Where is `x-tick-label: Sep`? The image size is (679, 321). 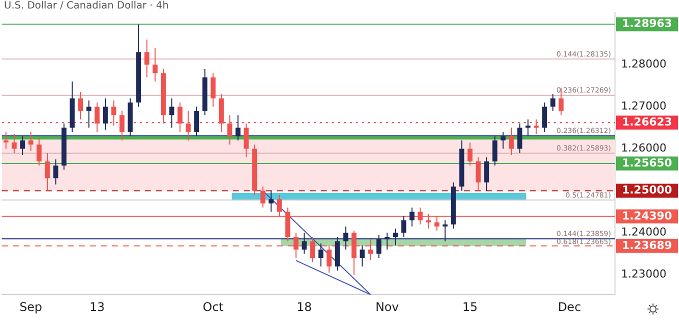 x-tick-label: Sep is located at coordinates (31, 307).